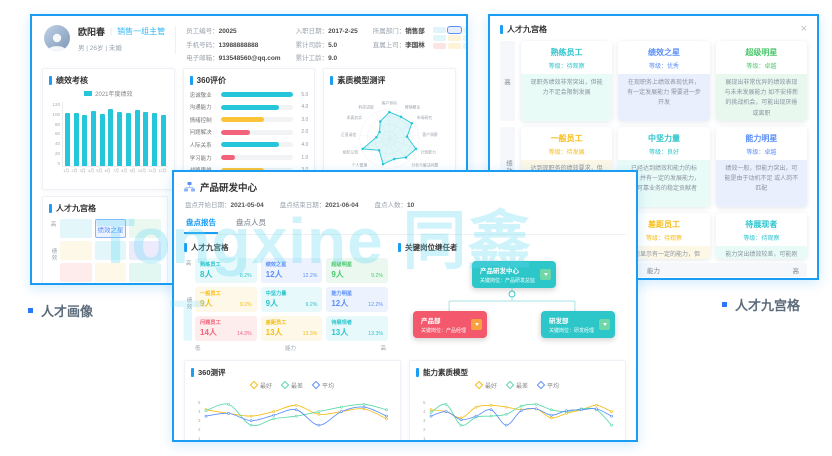  What do you see at coordinates (249, 95) in the screenshot?
I see `hbar-row: 忠诚敬业 5.0` at bounding box center [249, 95].